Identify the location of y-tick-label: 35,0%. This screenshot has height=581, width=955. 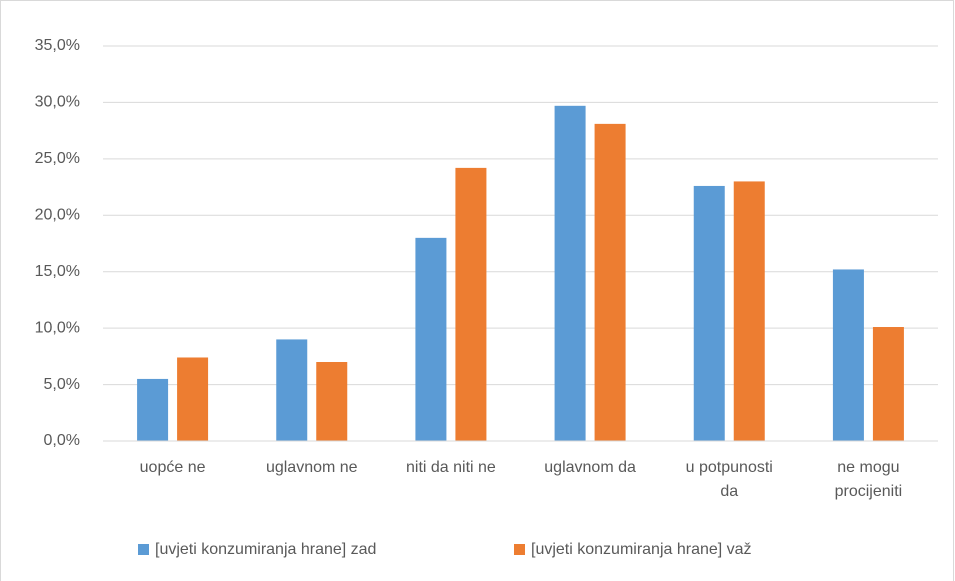
(57, 45).